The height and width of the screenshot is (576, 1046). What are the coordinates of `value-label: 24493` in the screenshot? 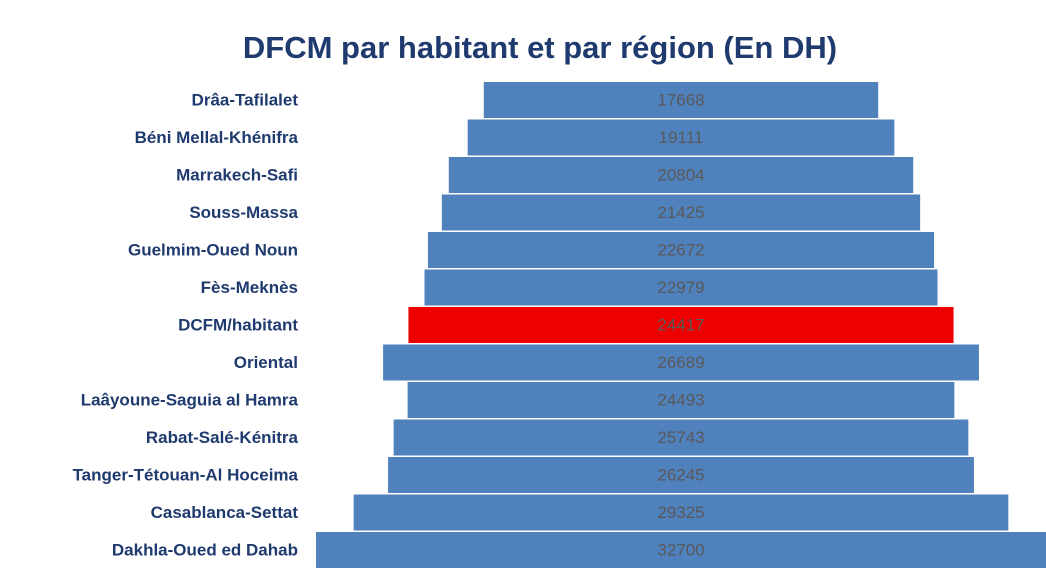 It's located at (680, 399).